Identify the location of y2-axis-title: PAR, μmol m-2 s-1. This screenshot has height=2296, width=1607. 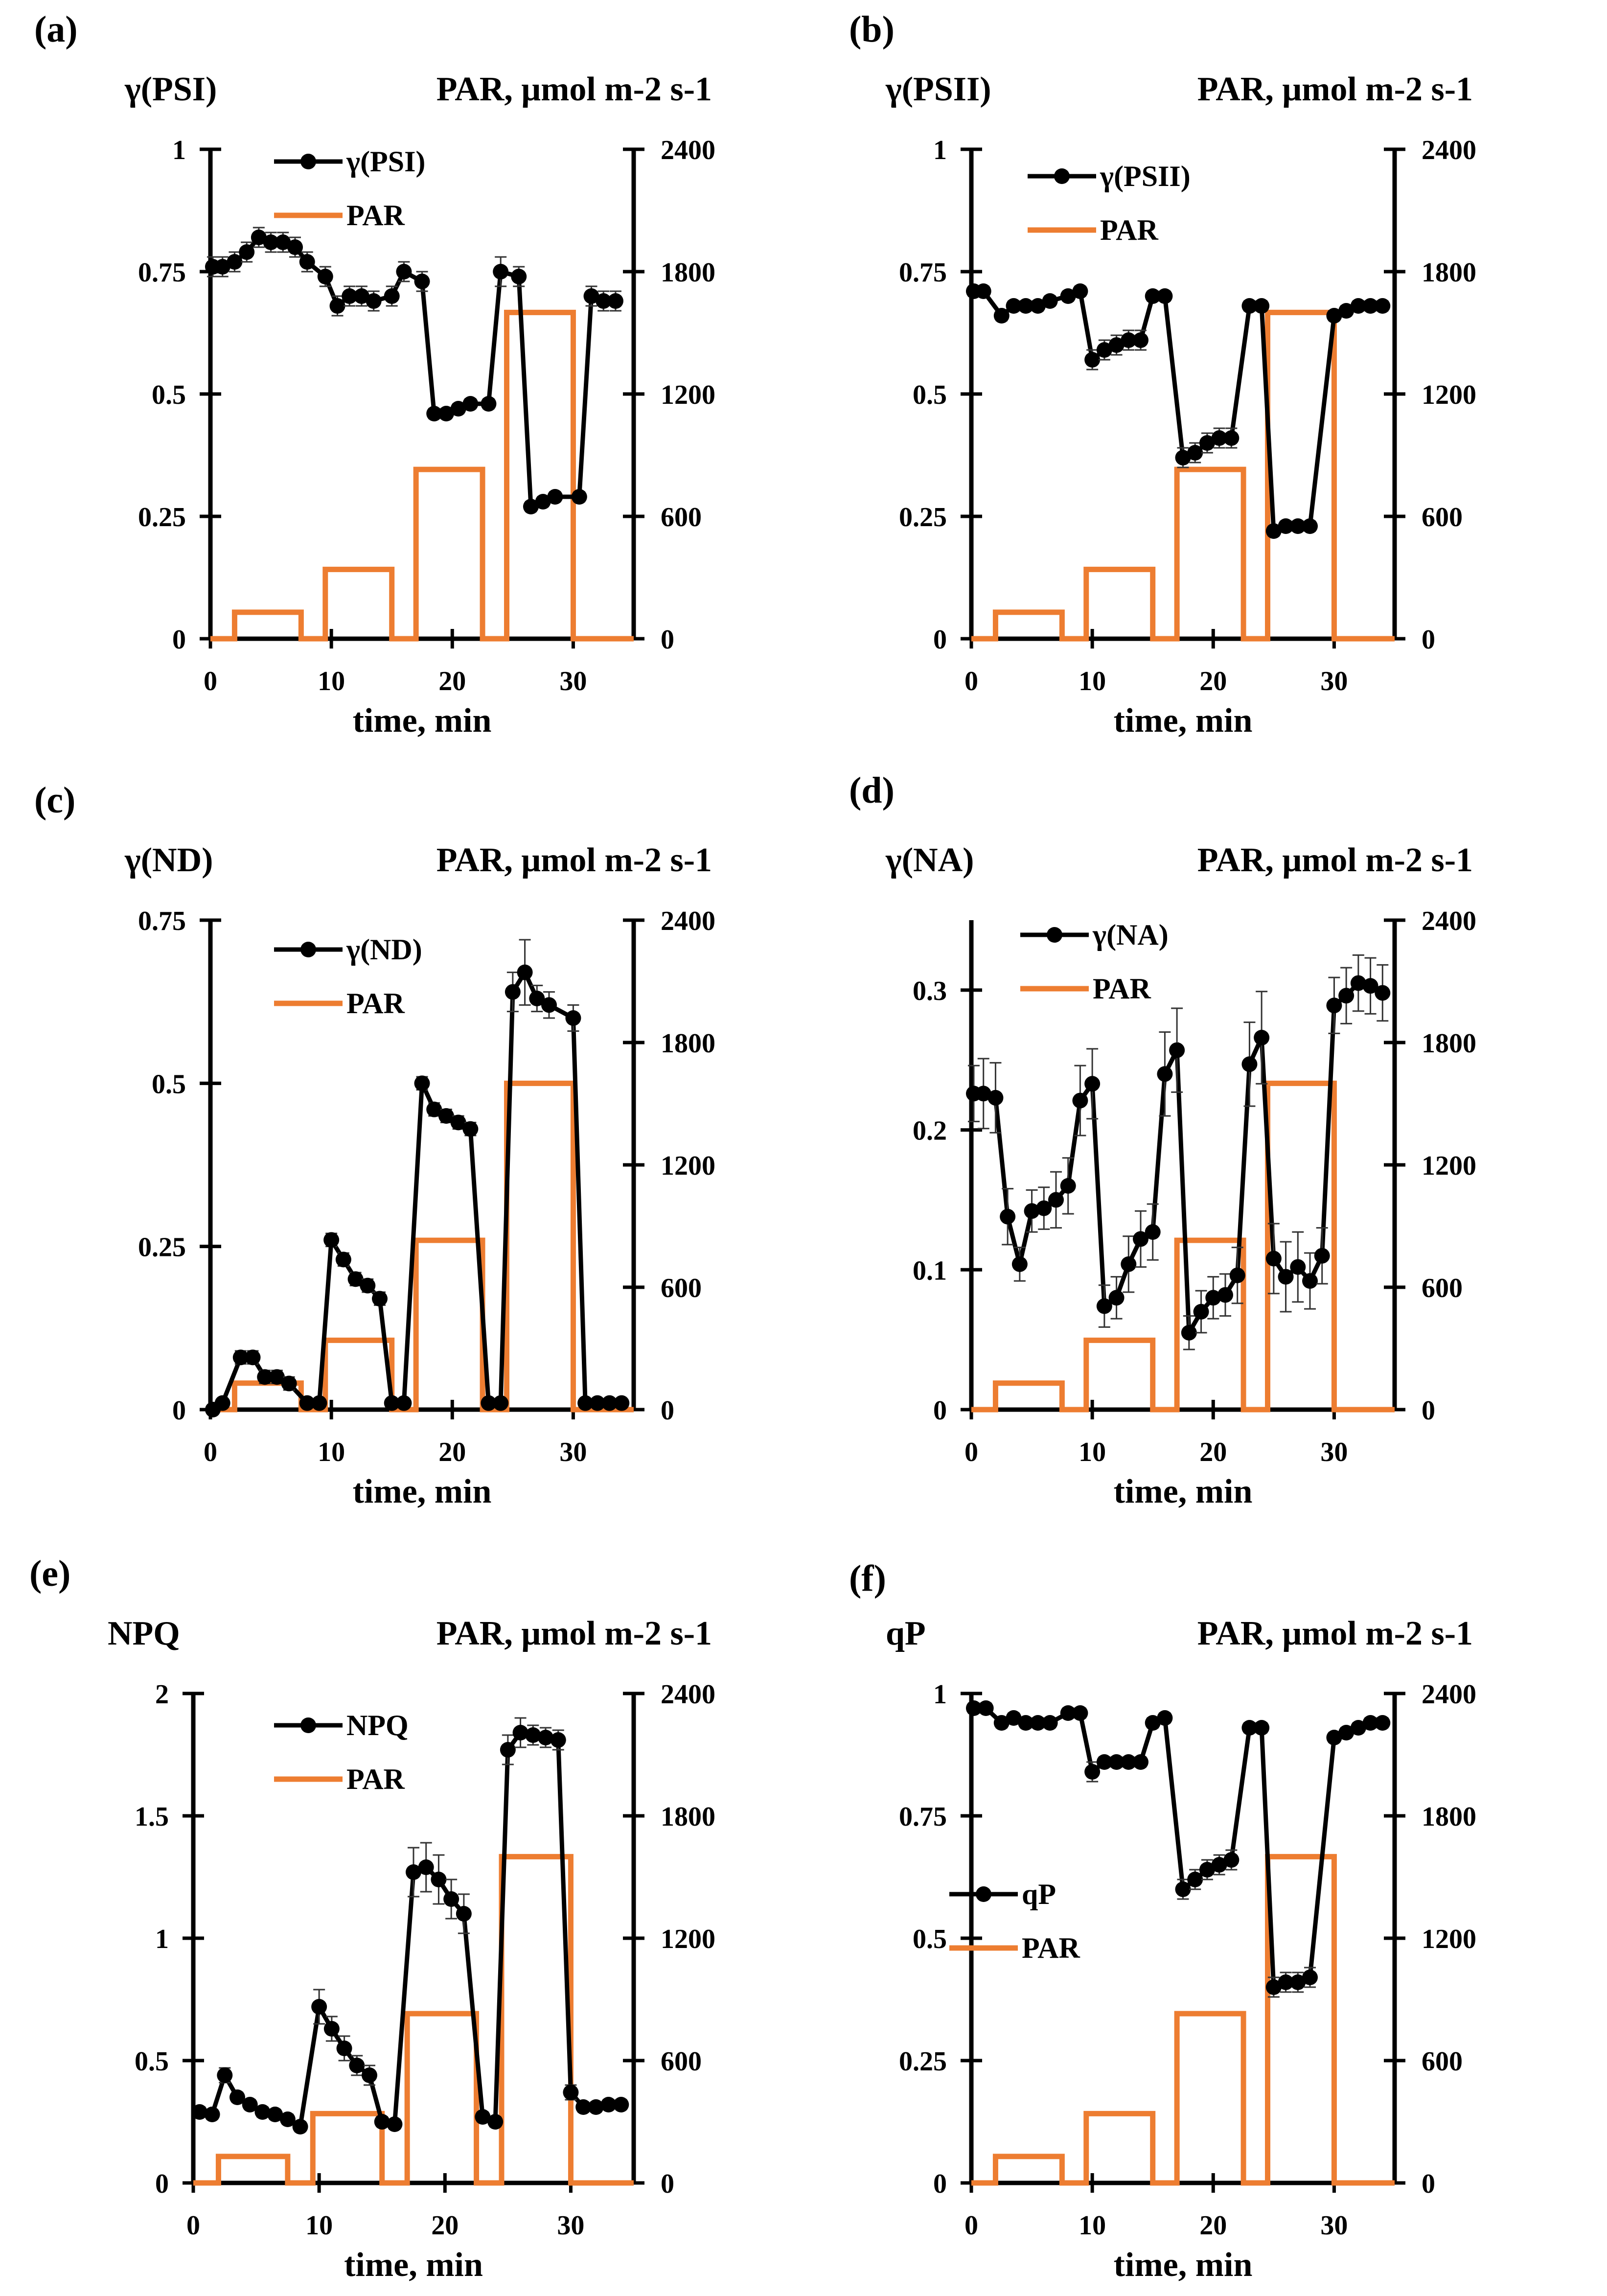
(1335, 89).